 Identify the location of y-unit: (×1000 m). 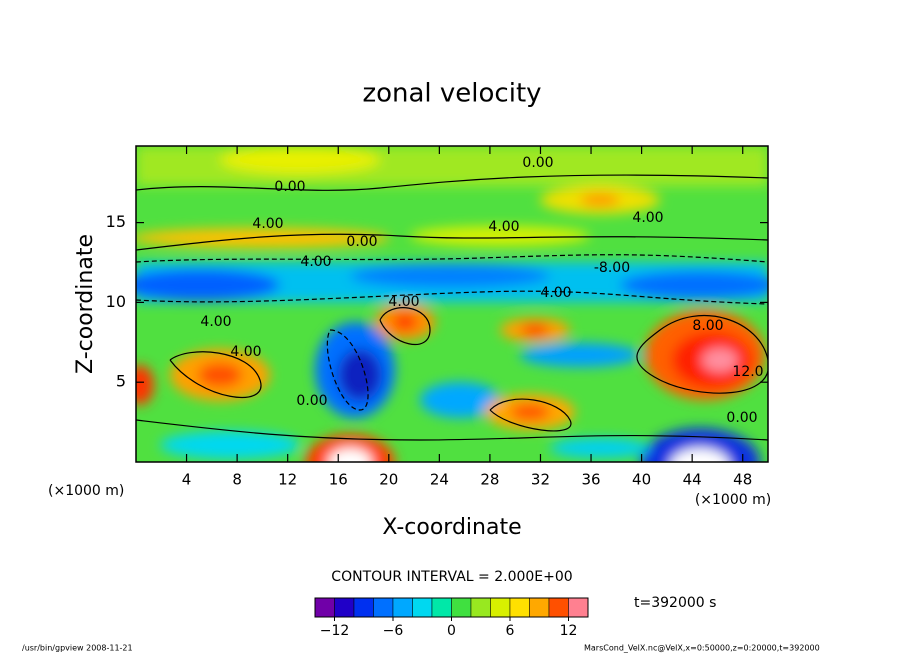
(86, 491).